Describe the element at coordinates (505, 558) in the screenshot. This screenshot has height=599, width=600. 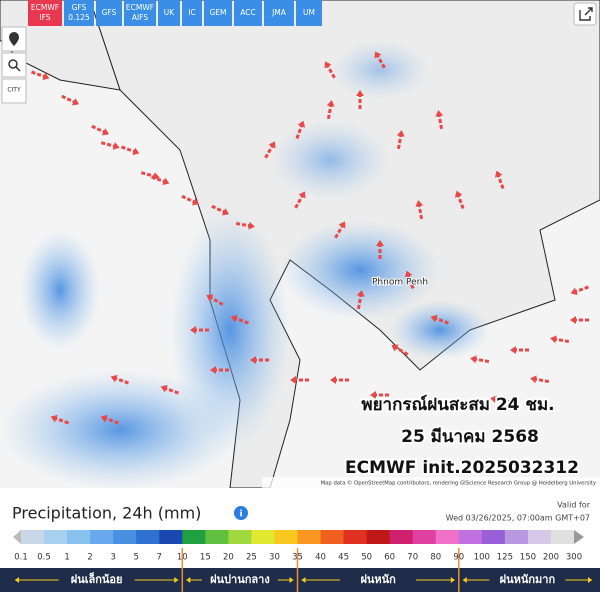
I see `scale-label: 125` at that location.